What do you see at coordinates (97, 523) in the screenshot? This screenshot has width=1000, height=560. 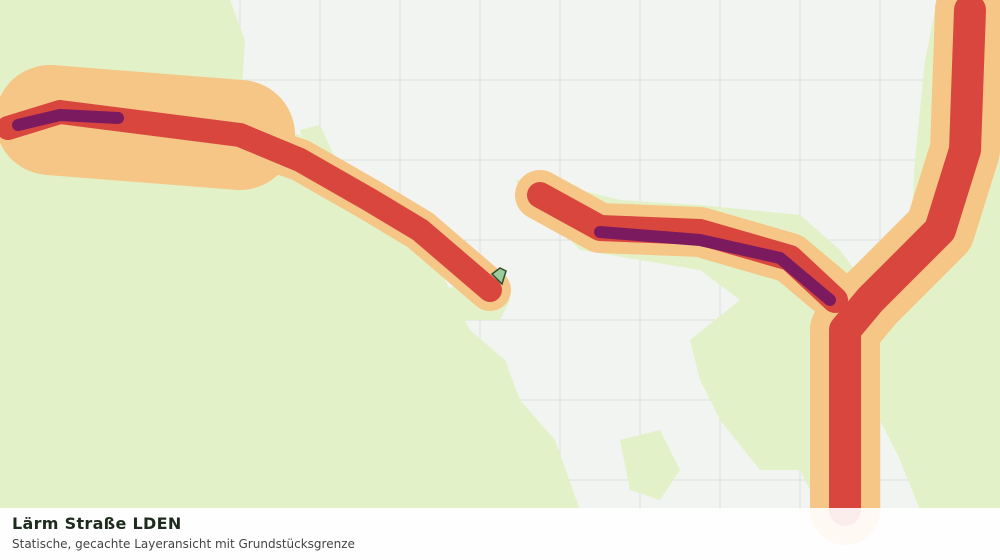 I see `layer-title: Lärm Straße LDEN` at bounding box center [97, 523].